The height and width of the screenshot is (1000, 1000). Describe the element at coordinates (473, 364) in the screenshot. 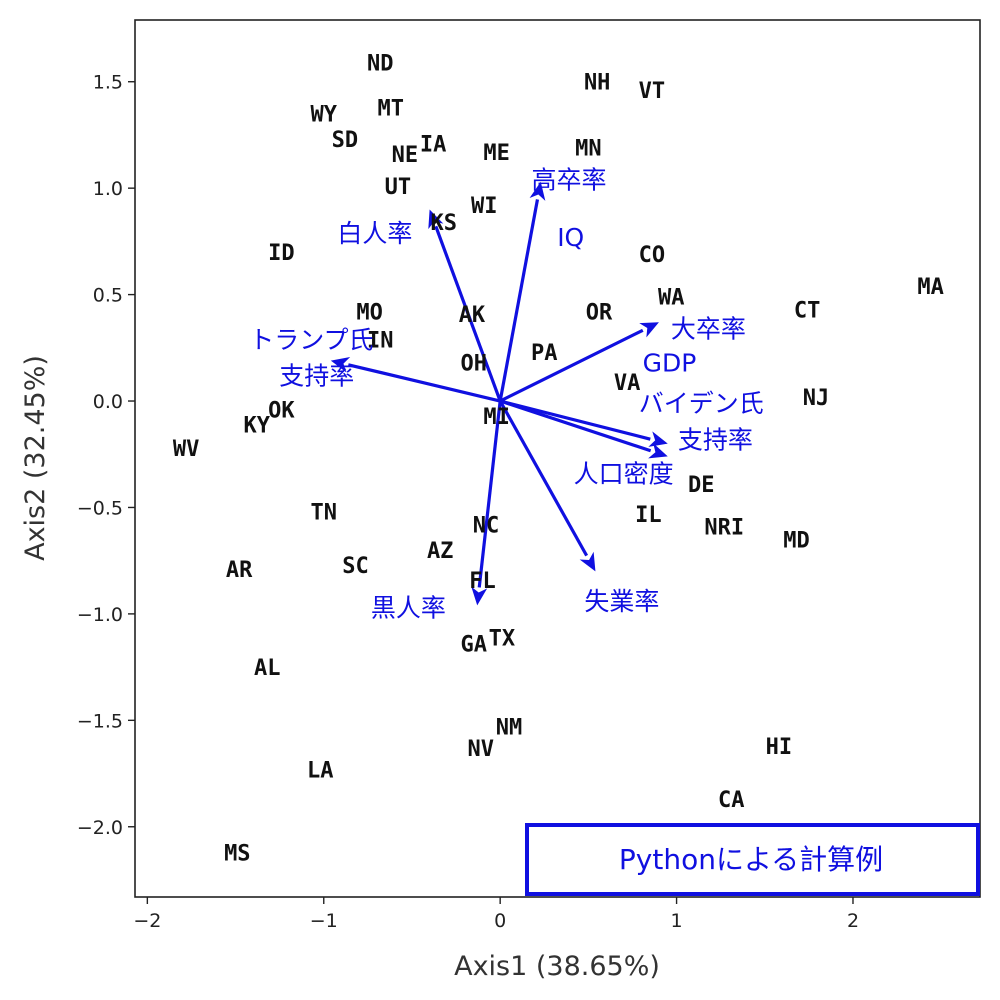

I see `state-point-oh: OH` at that location.